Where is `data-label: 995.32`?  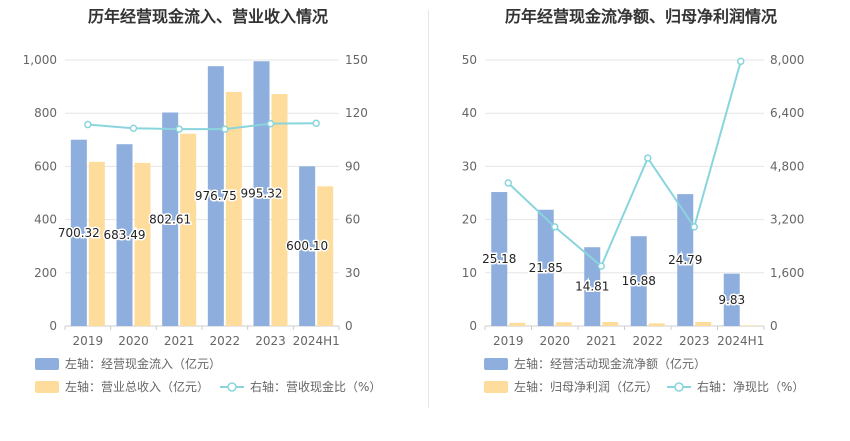 data-label: 995.32 is located at coordinates (262, 194).